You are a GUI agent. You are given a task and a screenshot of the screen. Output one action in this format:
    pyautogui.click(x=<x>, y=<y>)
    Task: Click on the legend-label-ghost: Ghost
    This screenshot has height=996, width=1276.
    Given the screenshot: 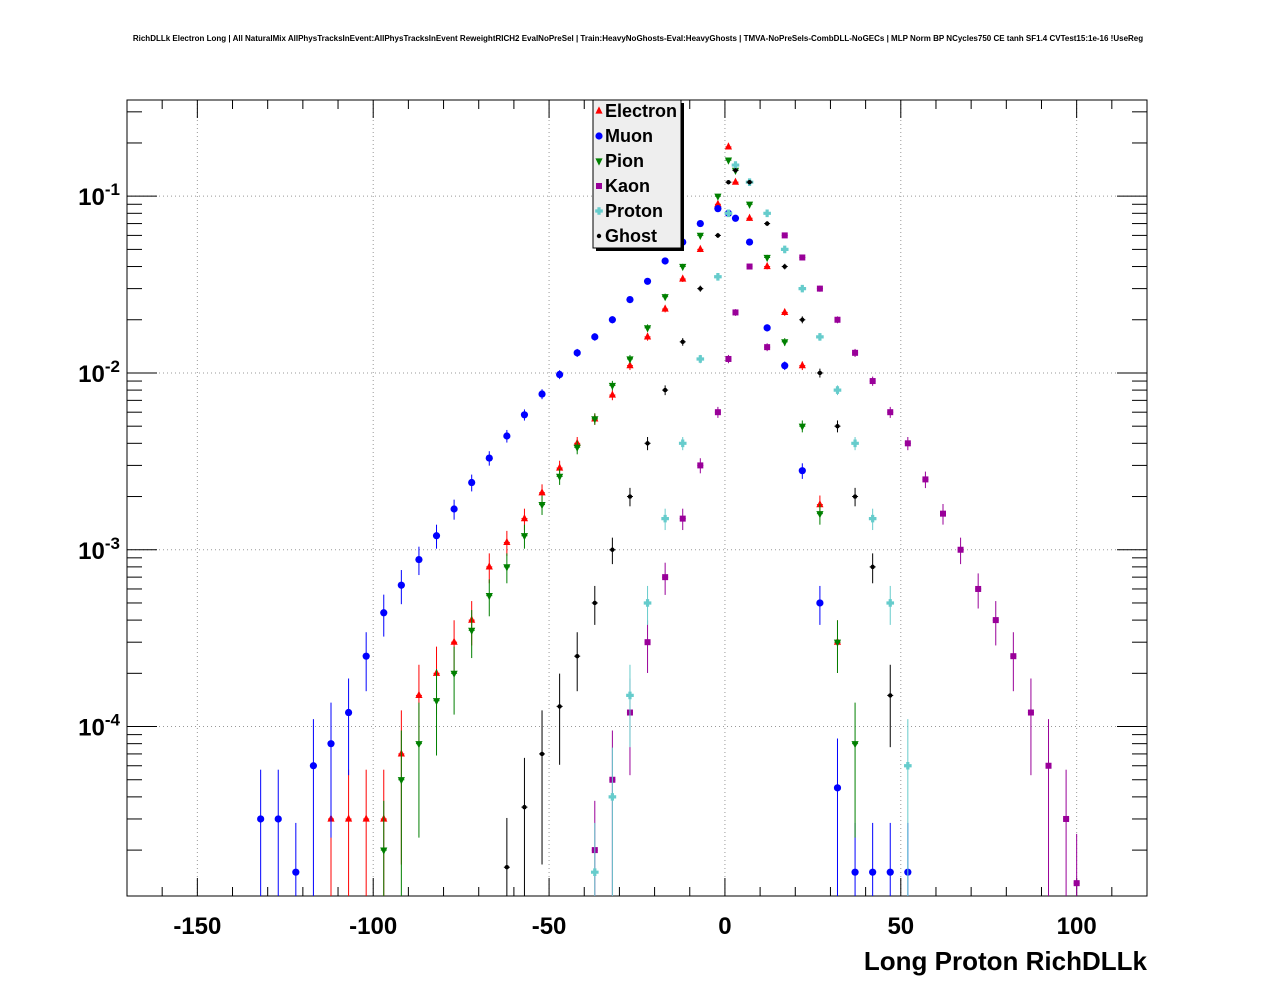 What is the action you would take?
    pyautogui.click(x=631, y=236)
    